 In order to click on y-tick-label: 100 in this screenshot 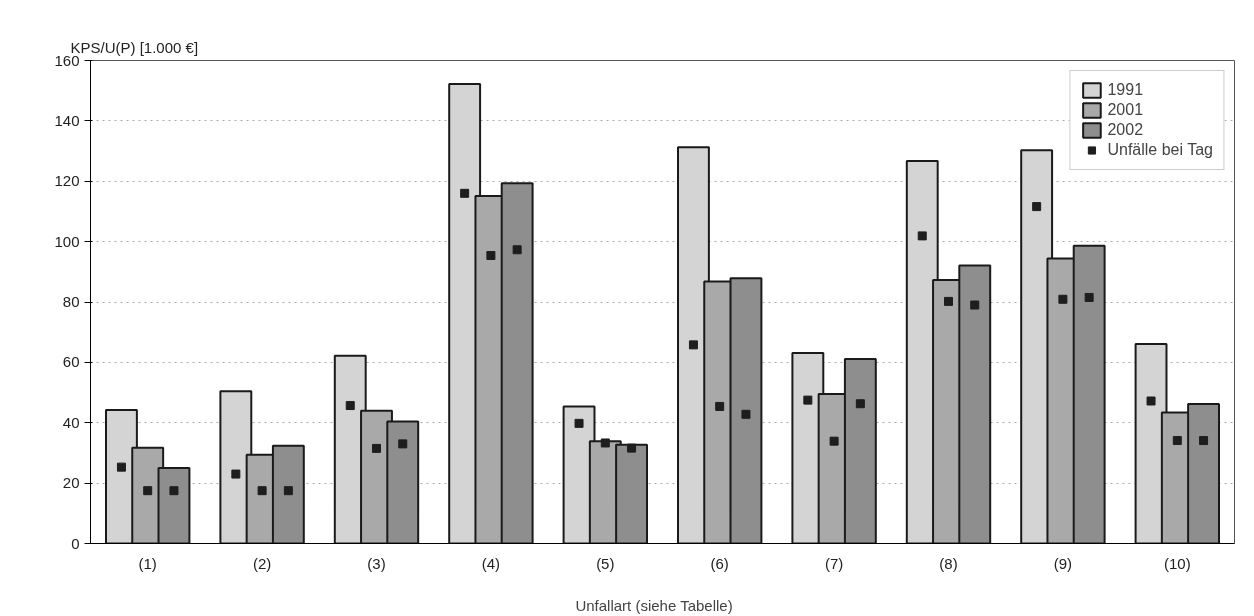, I will do `click(67, 241)`.